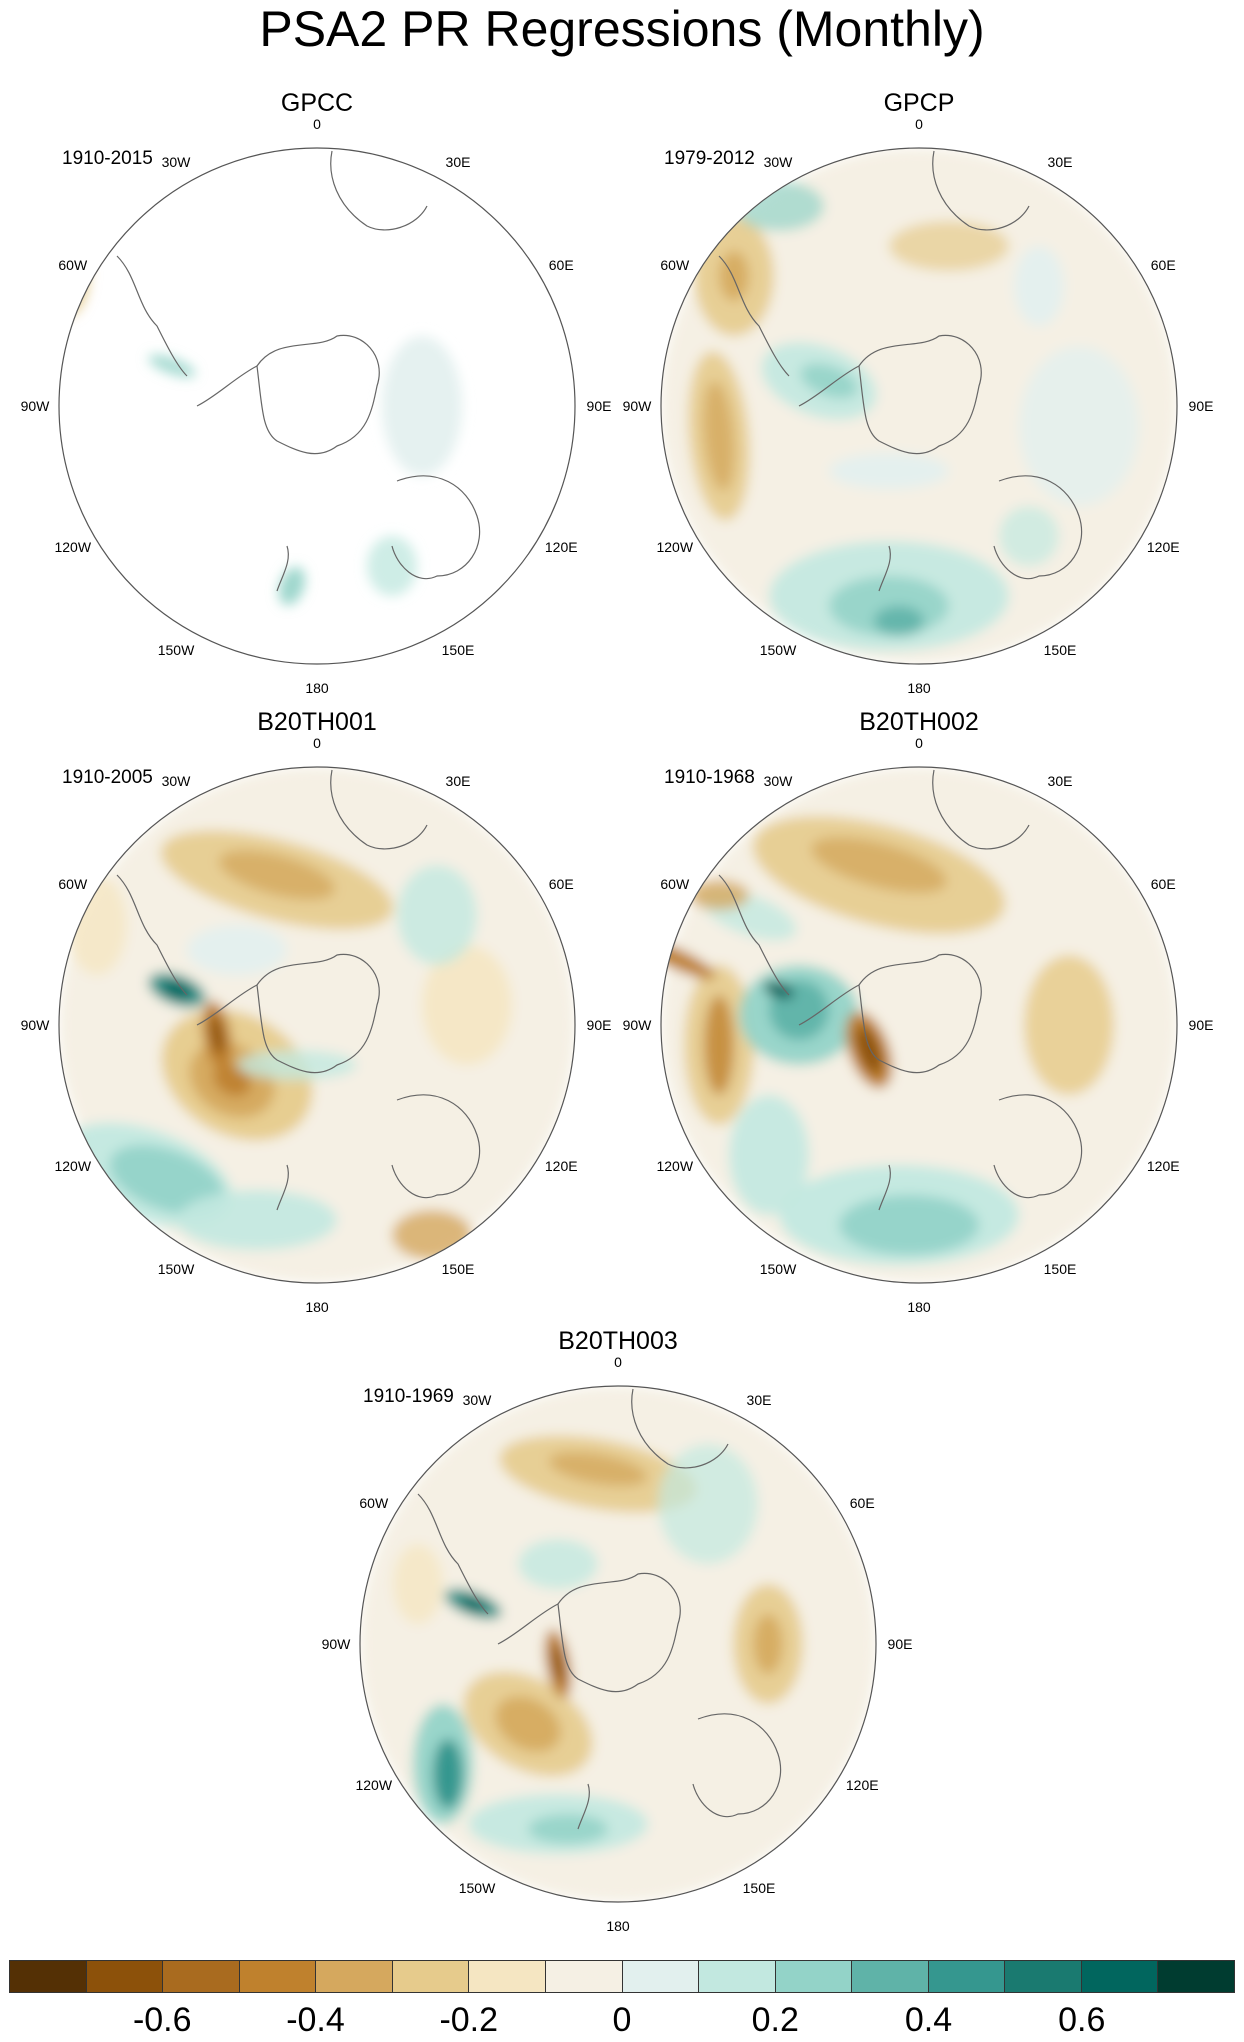 The height and width of the screenshot is (2042, 1244). What do you see at coordinates (709, 158) in the screenshot?
I see `panel-period: 1979-2012` at bounding box center [709, 158].